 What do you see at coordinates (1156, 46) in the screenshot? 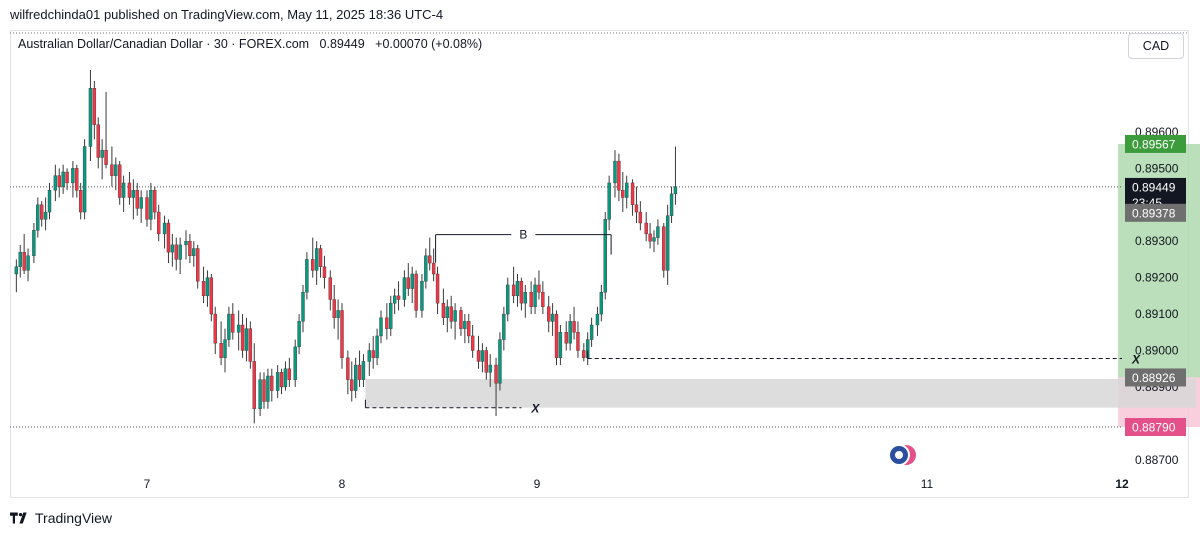
I see `currency-button: CAD` at bounding box center [1156, 46].